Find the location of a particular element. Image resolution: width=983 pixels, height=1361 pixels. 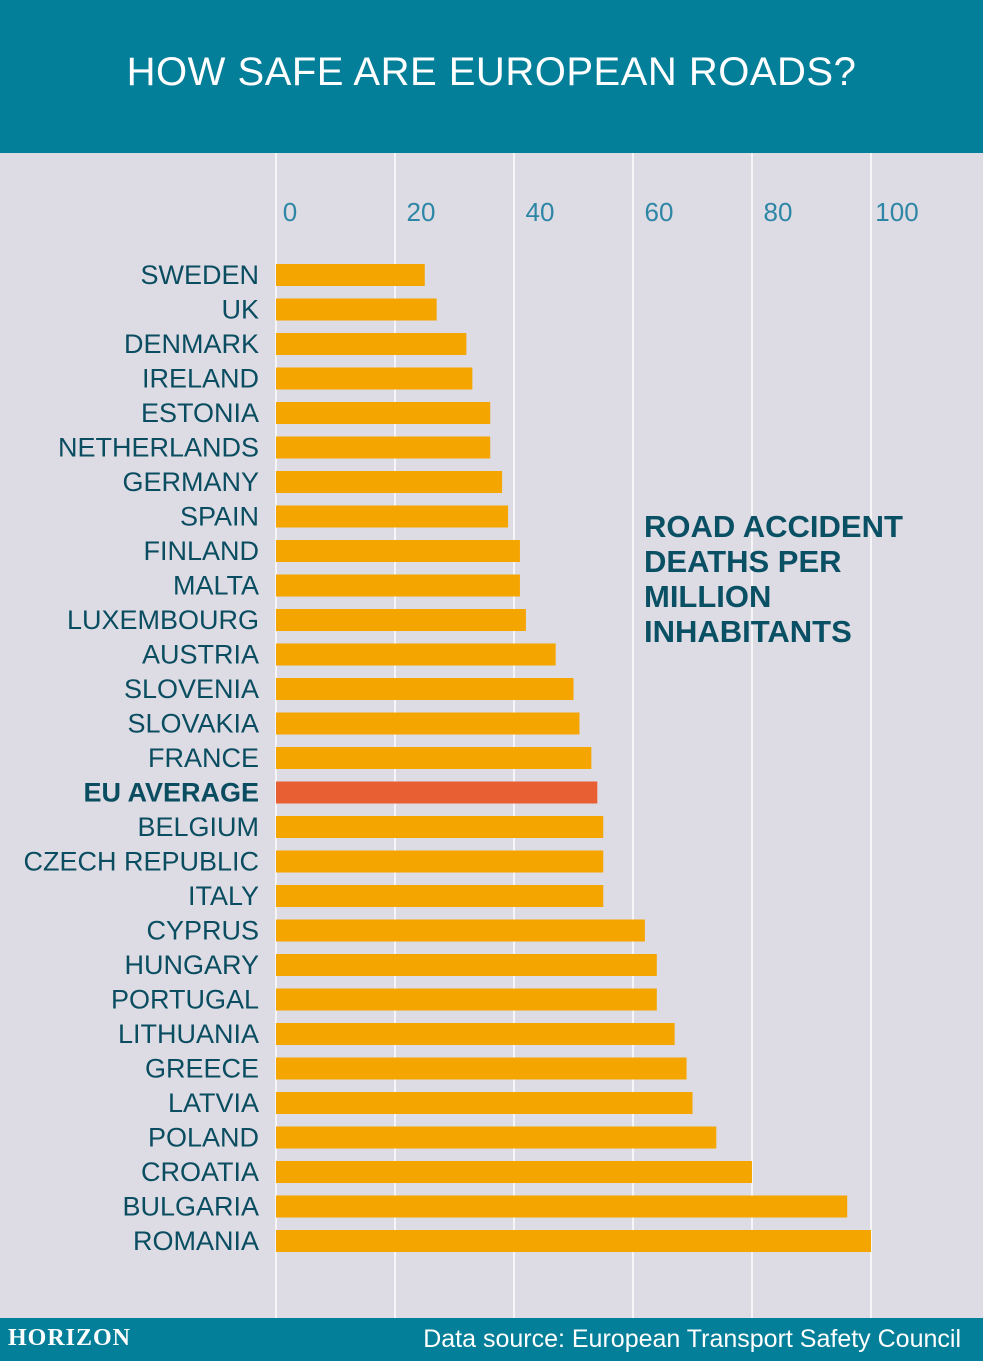

x-tick-label: 40 is located at coordinates (540, 212).